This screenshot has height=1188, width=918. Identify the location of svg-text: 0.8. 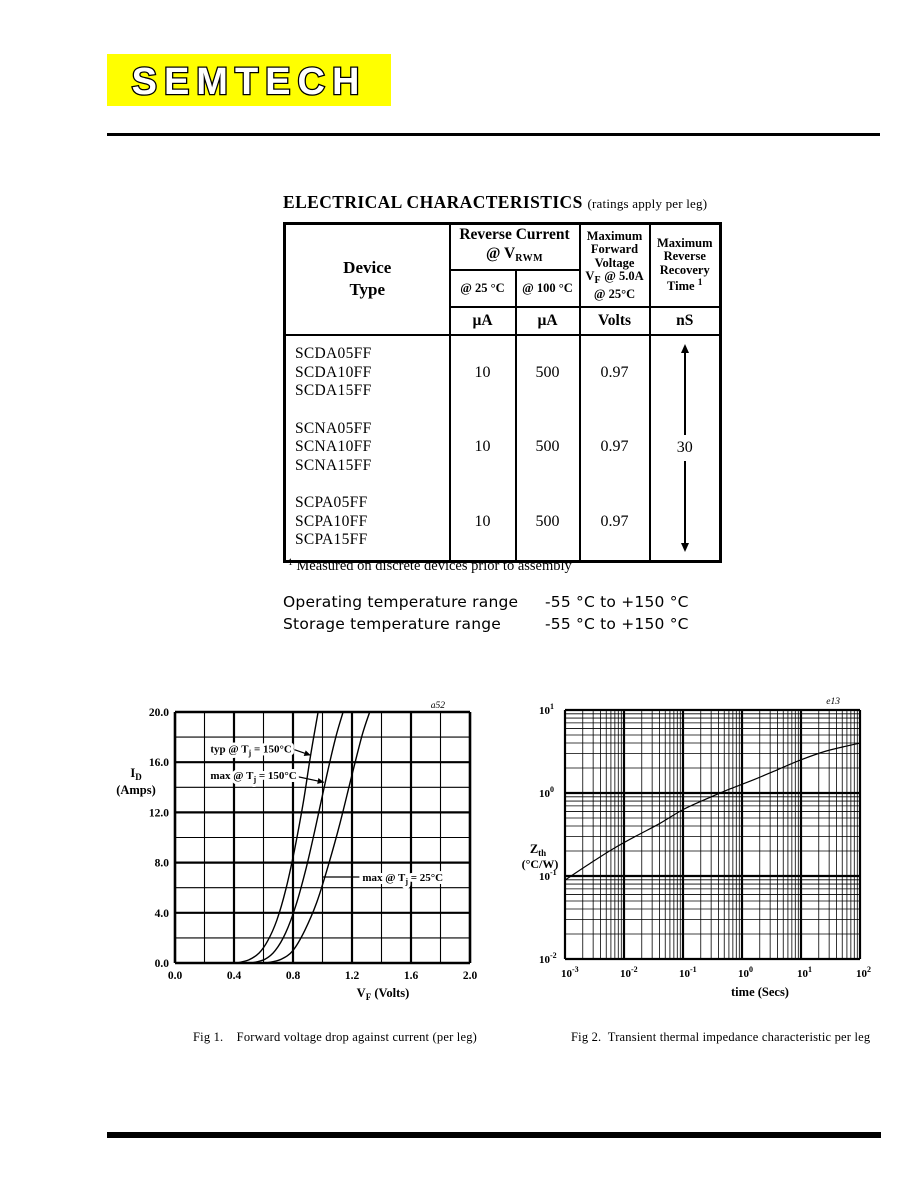
(293, 976).